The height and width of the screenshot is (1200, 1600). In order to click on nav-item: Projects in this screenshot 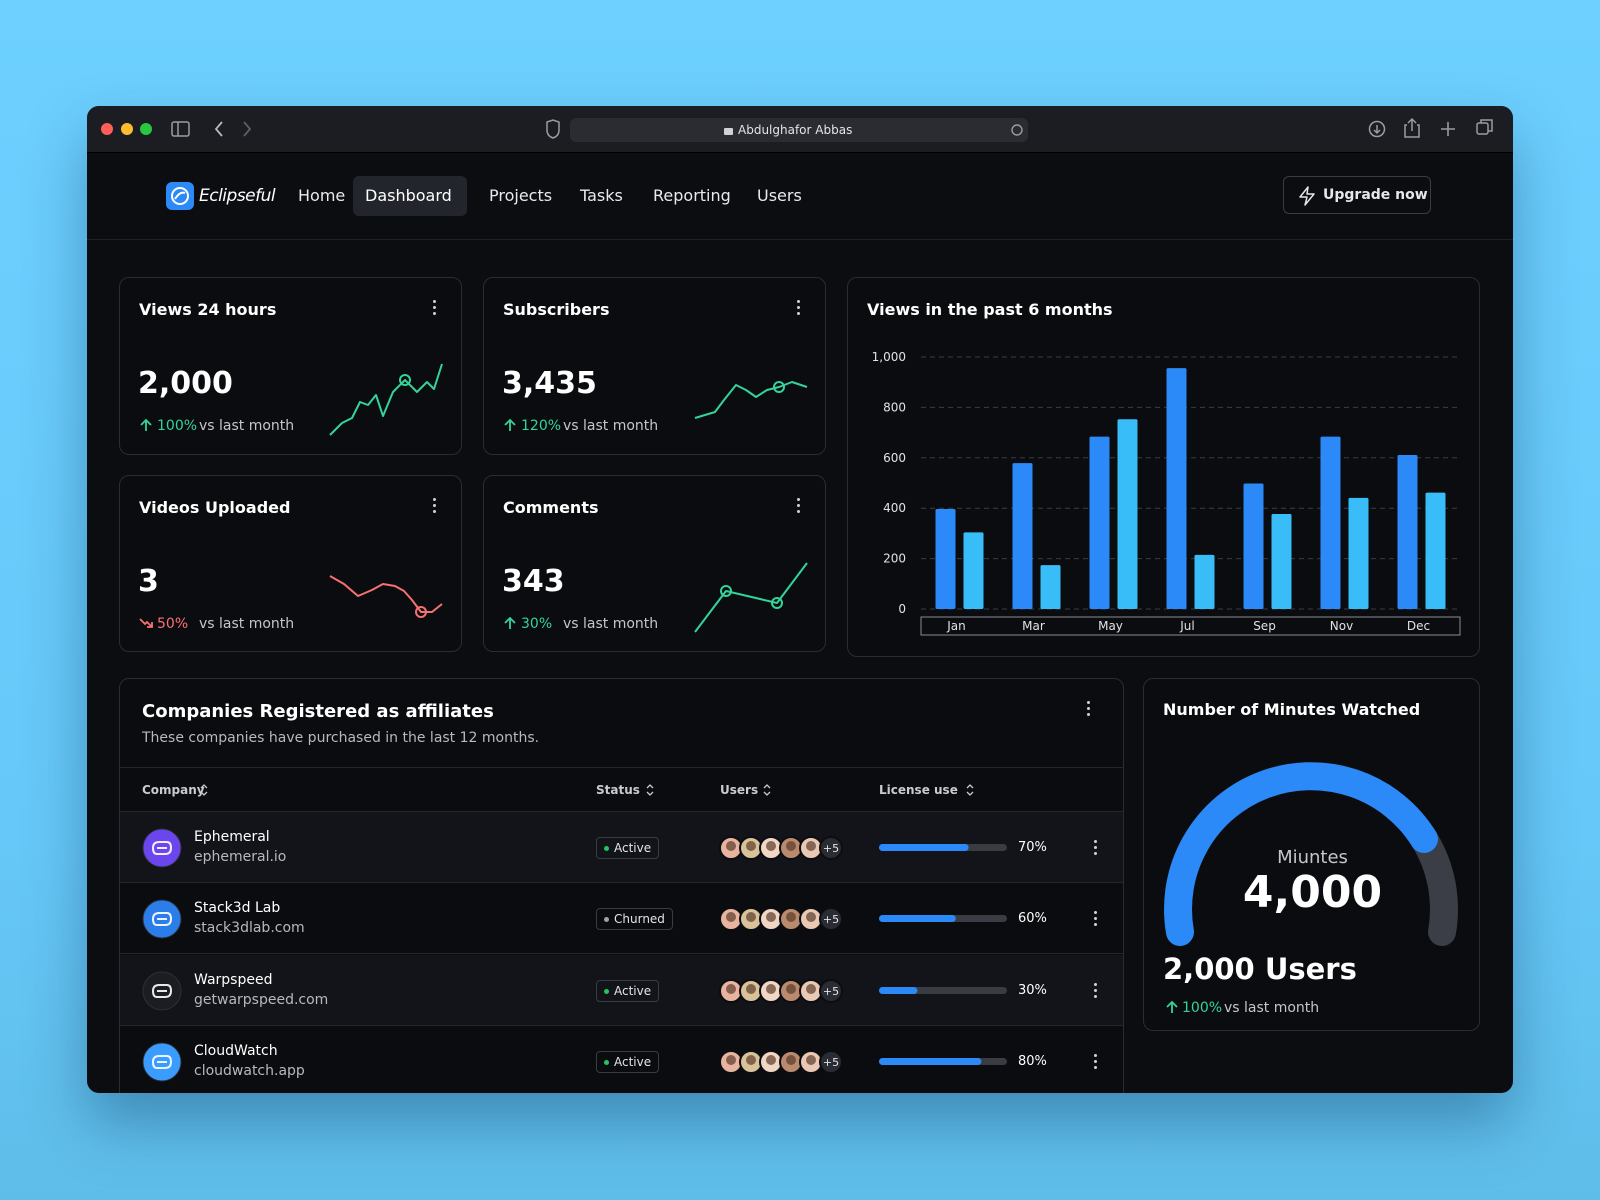, I will do `click(521, 195)`.